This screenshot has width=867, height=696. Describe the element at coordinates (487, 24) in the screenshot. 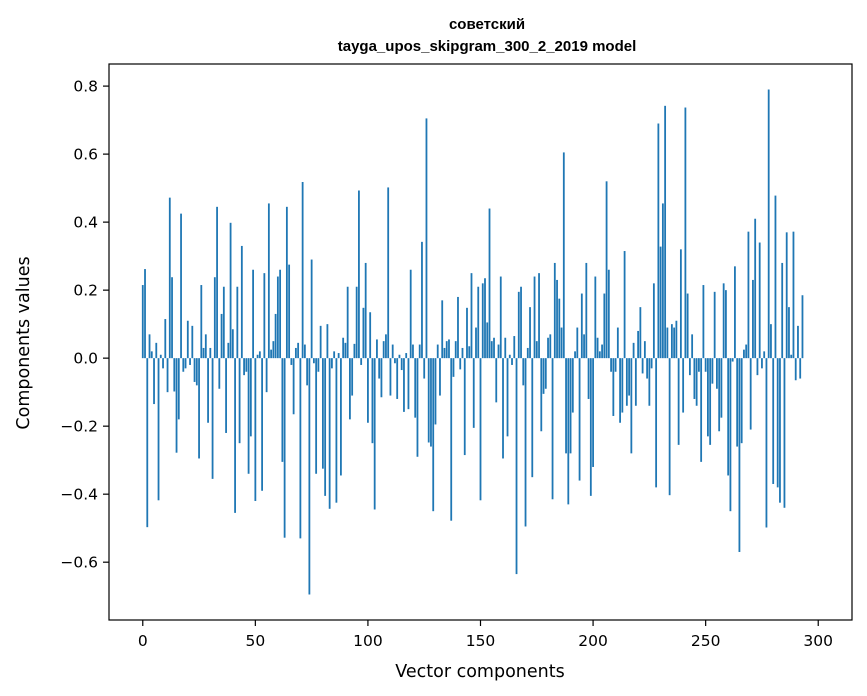

I see `chart-title: советский` at that location.